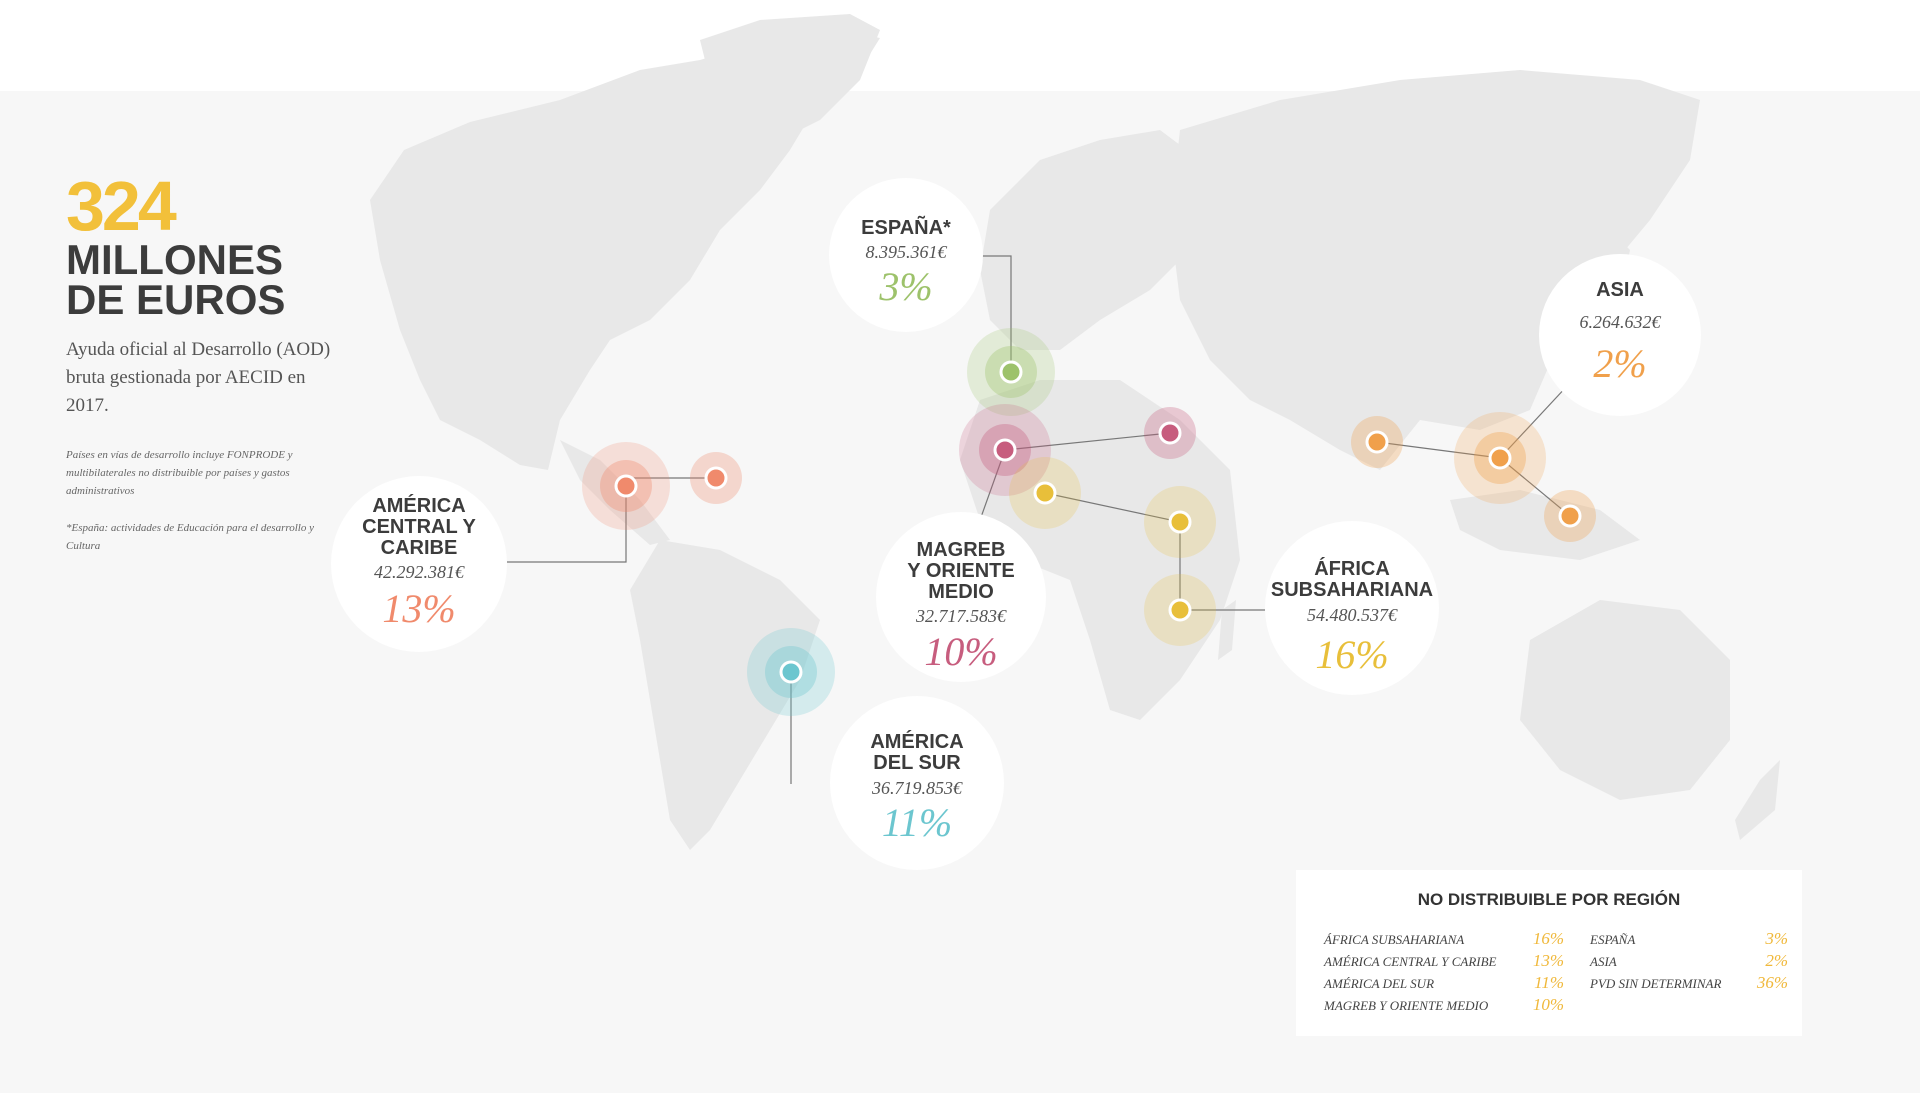 This screenshot has height=1101, width=1920. What do you see at coordinates (716, 478) in the screenshot?
I see `marker-america-central-caribe` at bounding box center [716, 478].